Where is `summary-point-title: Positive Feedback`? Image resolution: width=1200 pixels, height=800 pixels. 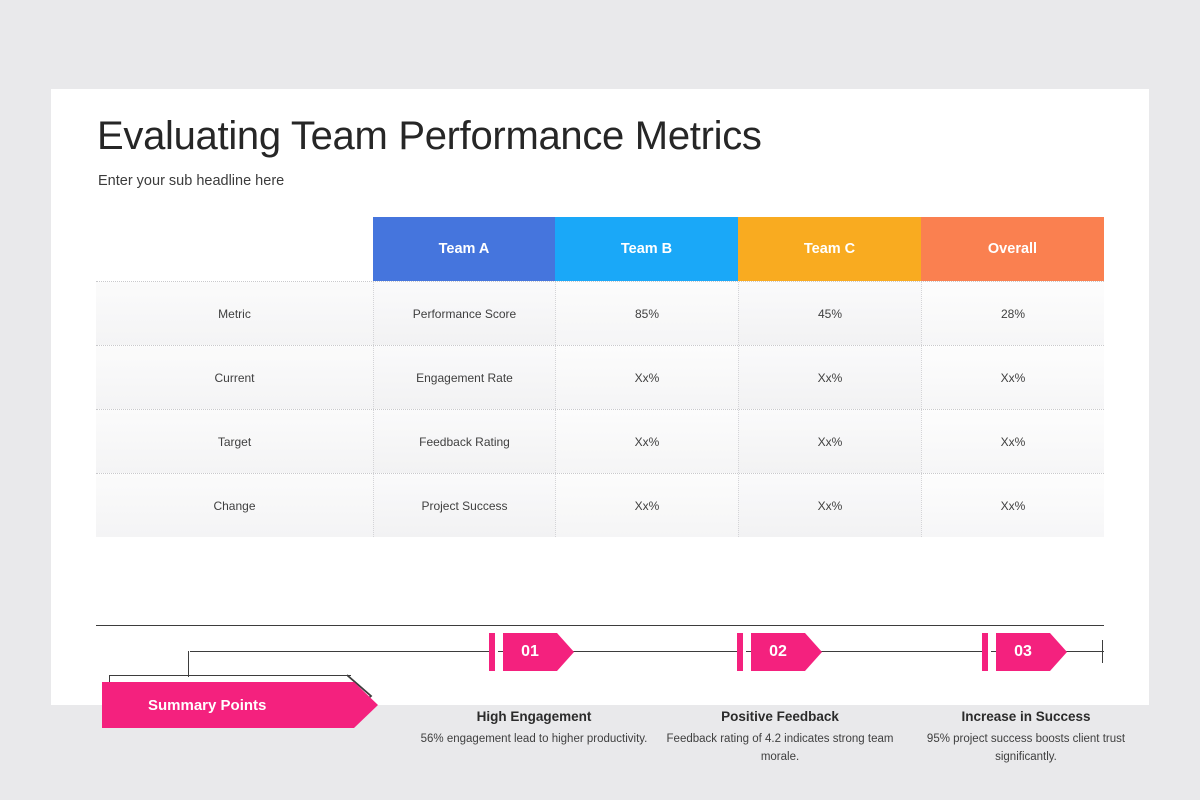 summary-point-title: Positive Feedback is located at coordinates (780, 716).